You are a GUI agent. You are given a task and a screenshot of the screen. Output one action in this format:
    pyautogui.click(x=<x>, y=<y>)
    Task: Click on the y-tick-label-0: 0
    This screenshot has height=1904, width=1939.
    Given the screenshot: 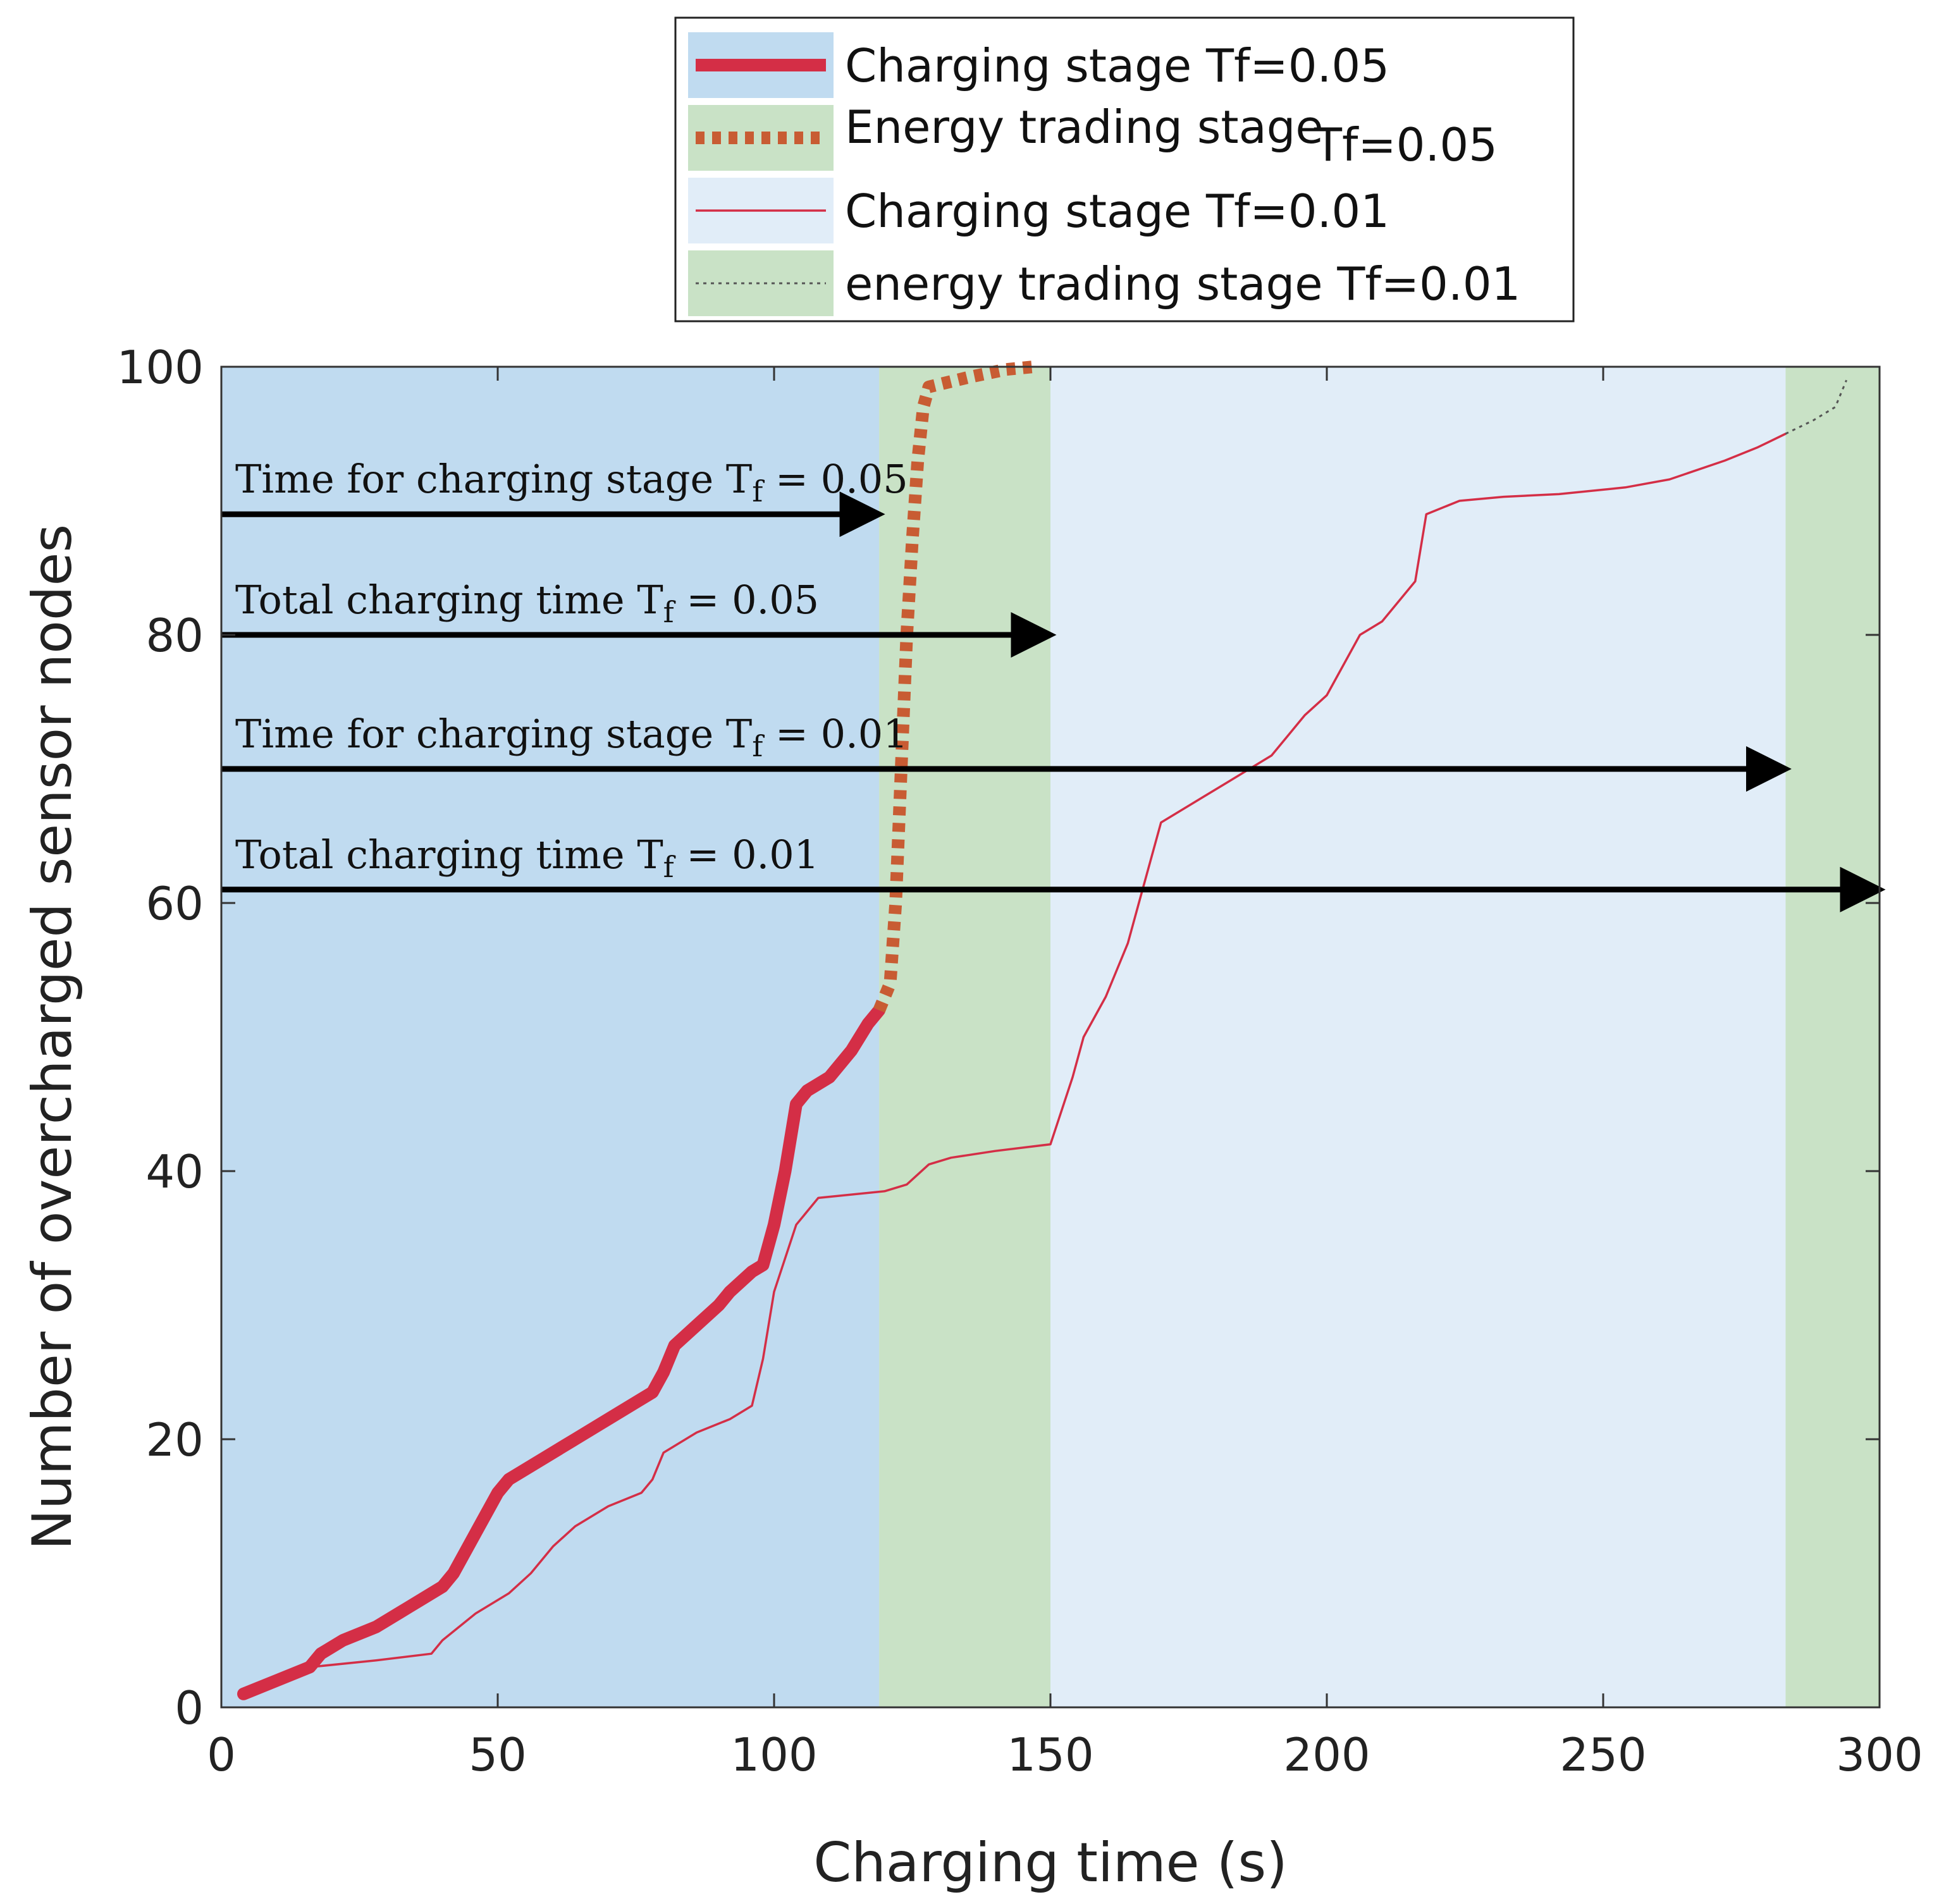 What is the action you would take?
    pyautogui.click(x=189, y=1708)
    